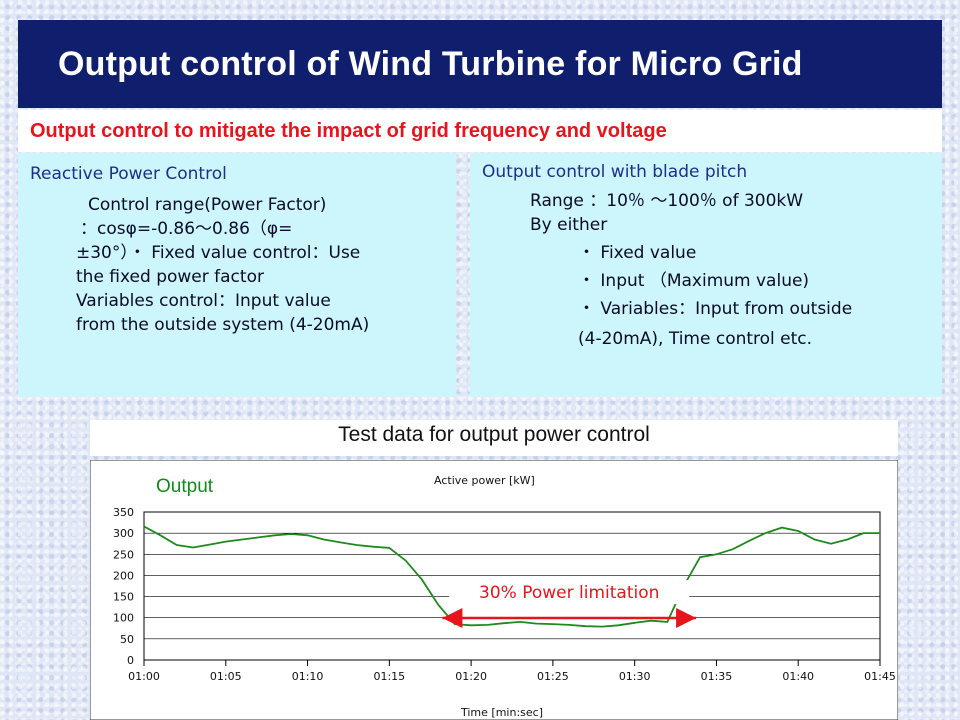 The height and width of the screenshot is (720, 960). What do you see at coordinates (484, 480) in the screenshot?
I see `chart-title: Active power [kW]` at bounding box center [484, 480].